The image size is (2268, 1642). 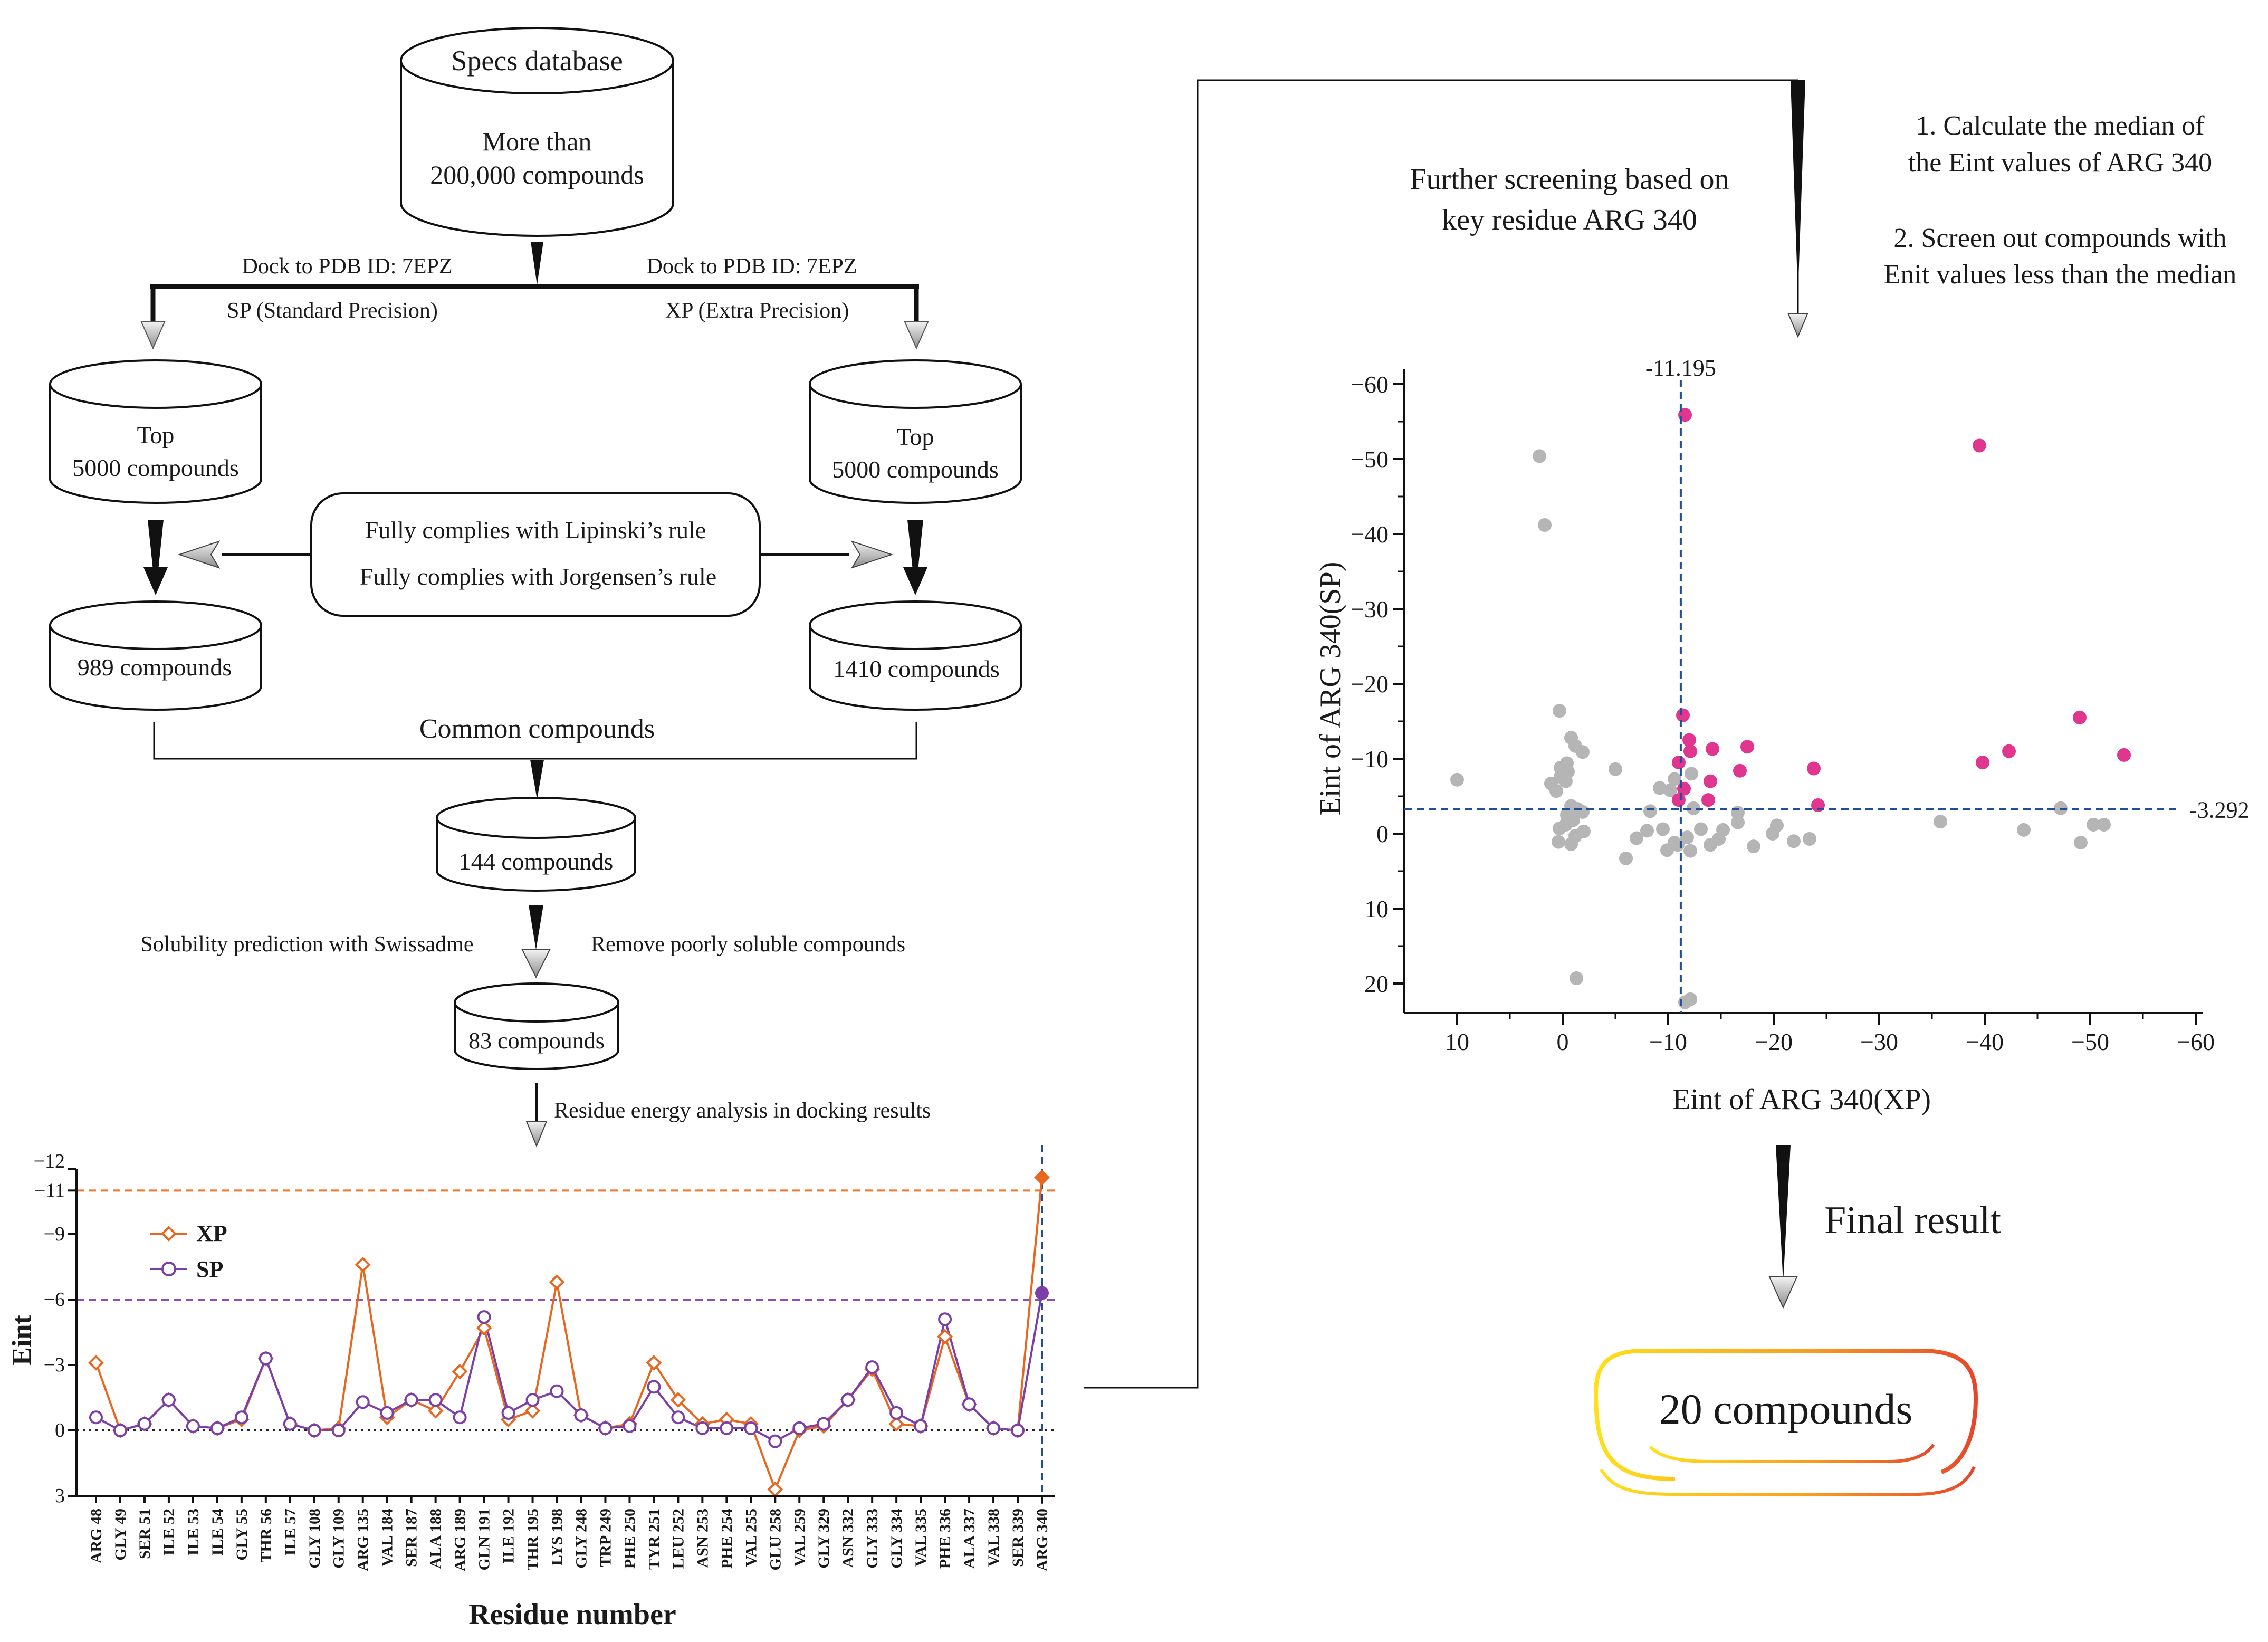 I want to click on scatter-ytick-label: −10, so click(x=1370, y=759).